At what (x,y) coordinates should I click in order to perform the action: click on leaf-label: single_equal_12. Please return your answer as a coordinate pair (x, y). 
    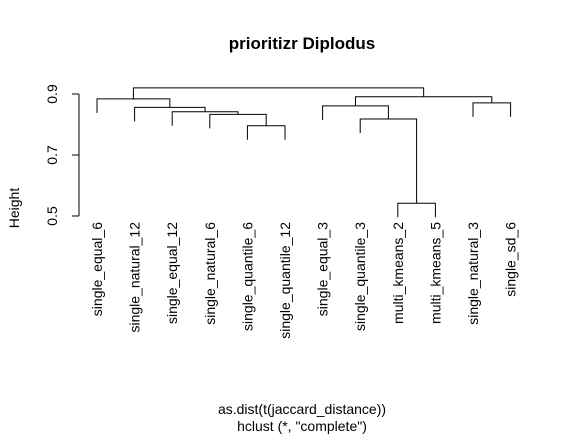
    Looking at the image, I should click on (172, 273).